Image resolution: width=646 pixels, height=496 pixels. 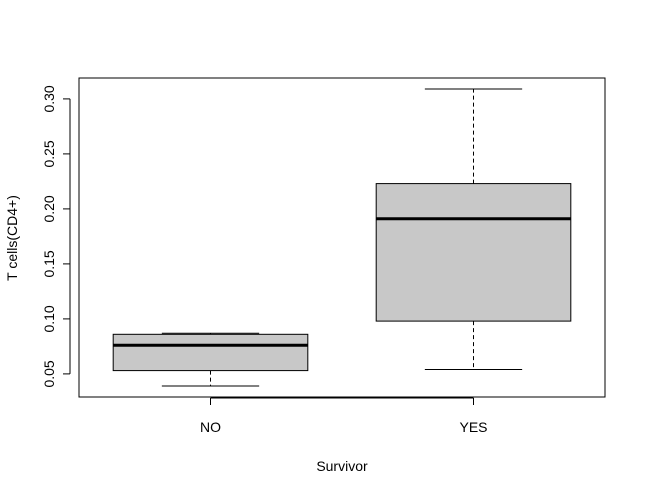 I want to click on x-axis-title: Survivor, so click(x=342, y=466).